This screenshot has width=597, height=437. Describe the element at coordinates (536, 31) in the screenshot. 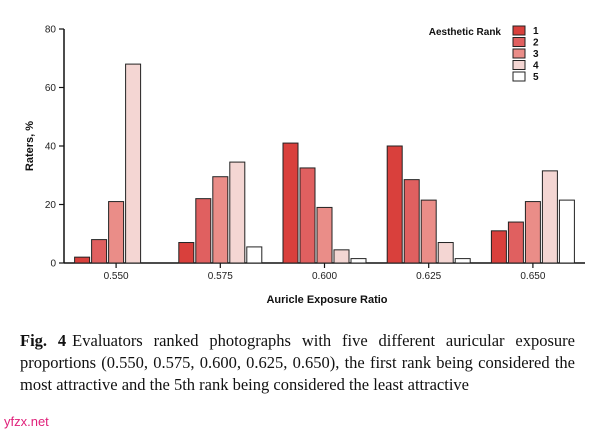

I see `legend-label-1: 1` at that location.